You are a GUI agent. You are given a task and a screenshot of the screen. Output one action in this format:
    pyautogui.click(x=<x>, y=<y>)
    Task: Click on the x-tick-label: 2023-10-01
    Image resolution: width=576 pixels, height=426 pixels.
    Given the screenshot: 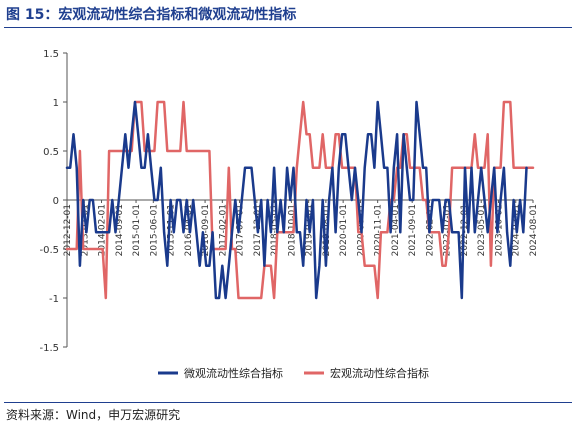 What is the action you would take?
    pyautogui.click(x=499, y=230)
    